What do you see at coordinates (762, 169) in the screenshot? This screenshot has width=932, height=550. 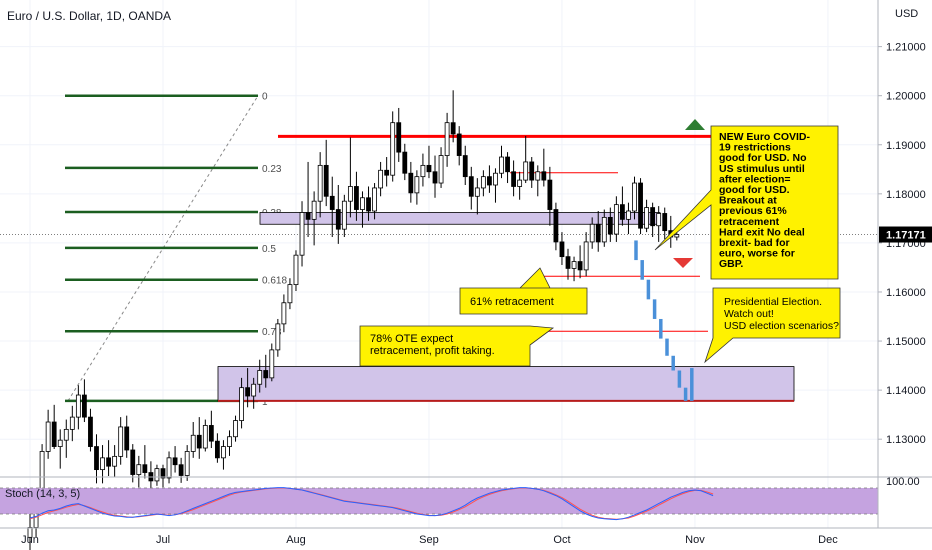 I see `note-covid-text: US stimulus until` at bounding box center [762, 169].